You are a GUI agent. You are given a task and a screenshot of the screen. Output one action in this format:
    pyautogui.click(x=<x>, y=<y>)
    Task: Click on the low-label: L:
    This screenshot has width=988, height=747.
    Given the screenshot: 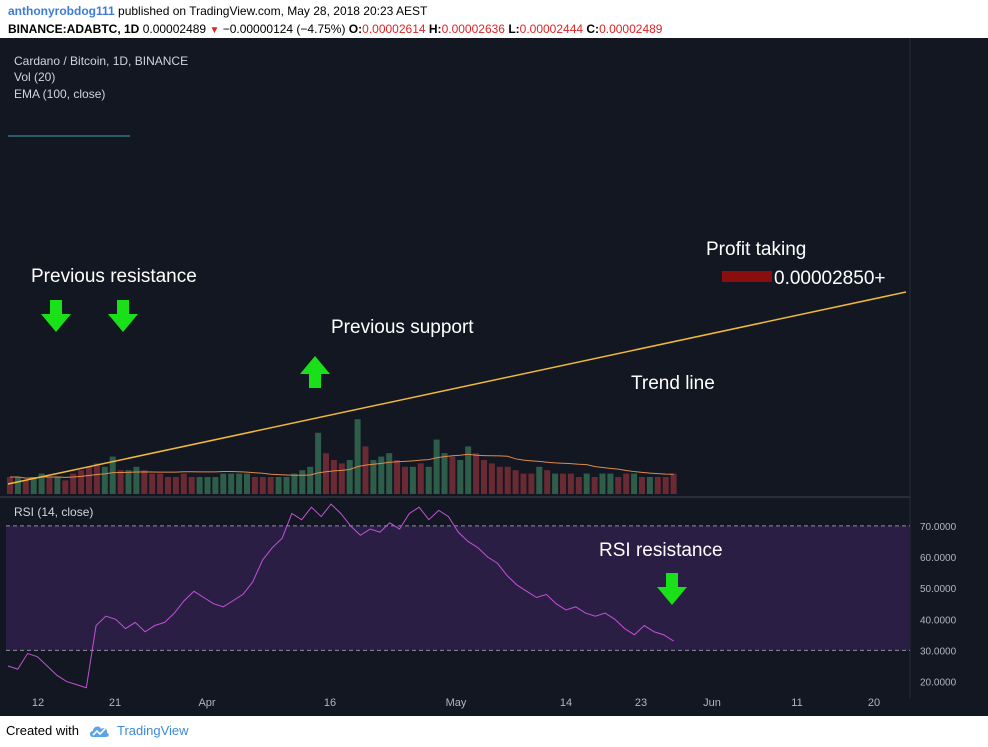 What is the action you would take?
    pyautogui.click(x=514, y=29)
    